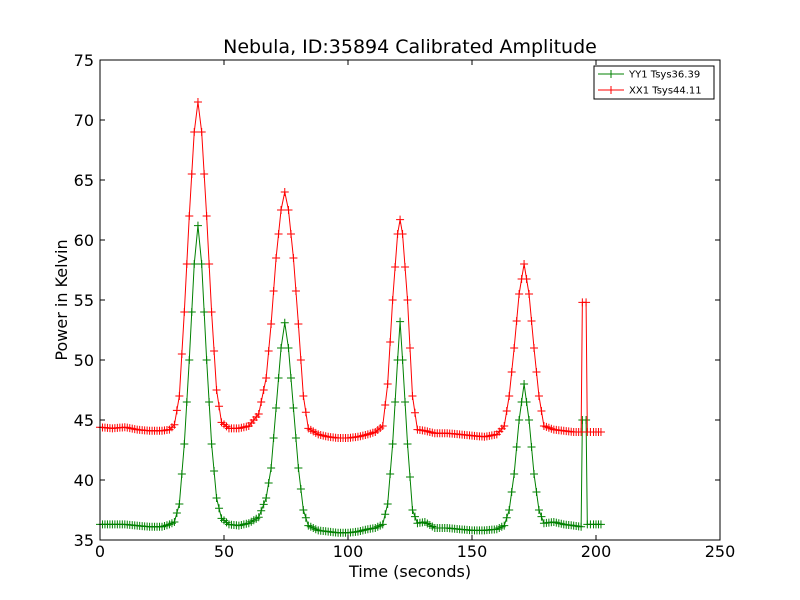 This screenshot has width=800, height=600. What do you see at coordinates (84, 540) in the screenshot?
I see `y-tick-label: 35` at bounding box center [84, 540].